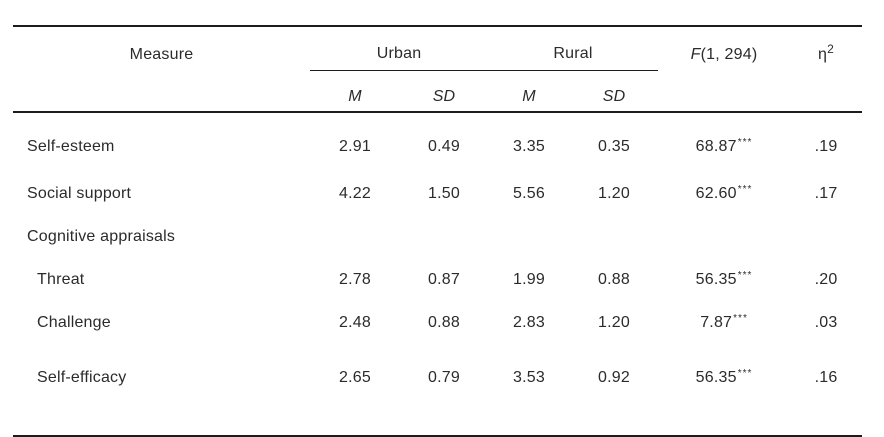  I want to click on row-label: Self-esteem, so click(71, 146).